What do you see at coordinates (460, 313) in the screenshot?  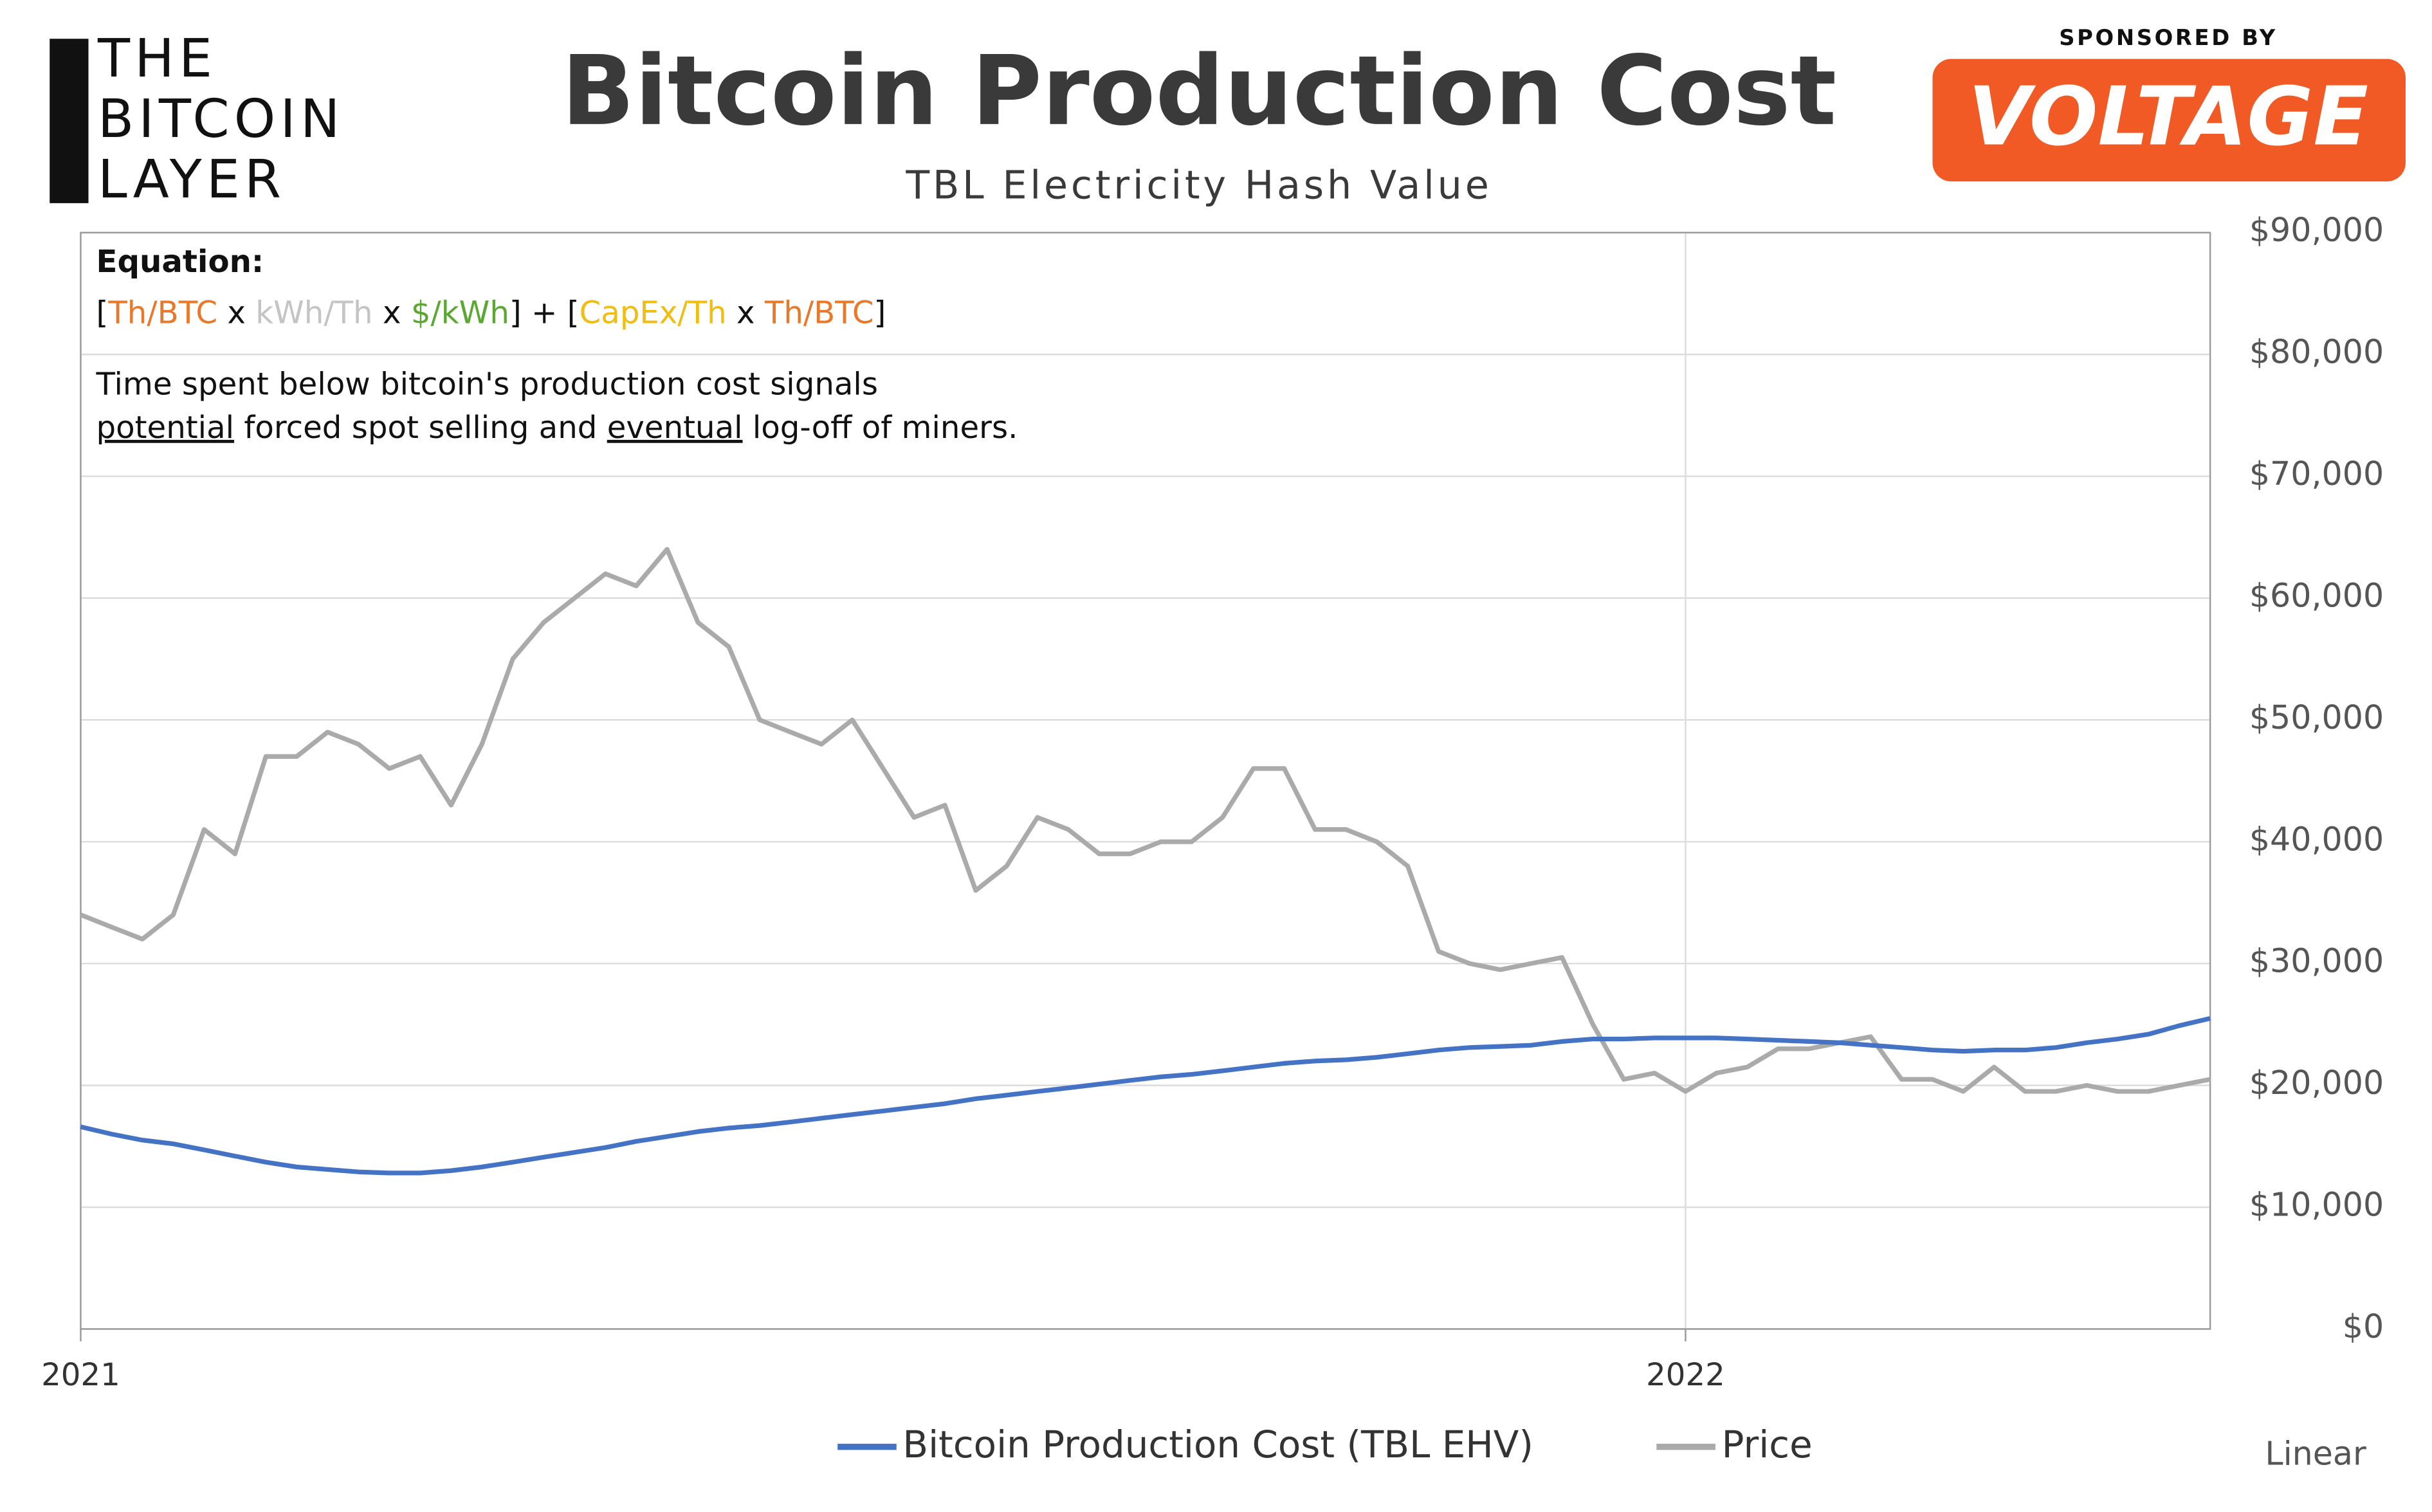 I see `equation-part: $/kWh` at bounding box center [460, 313].